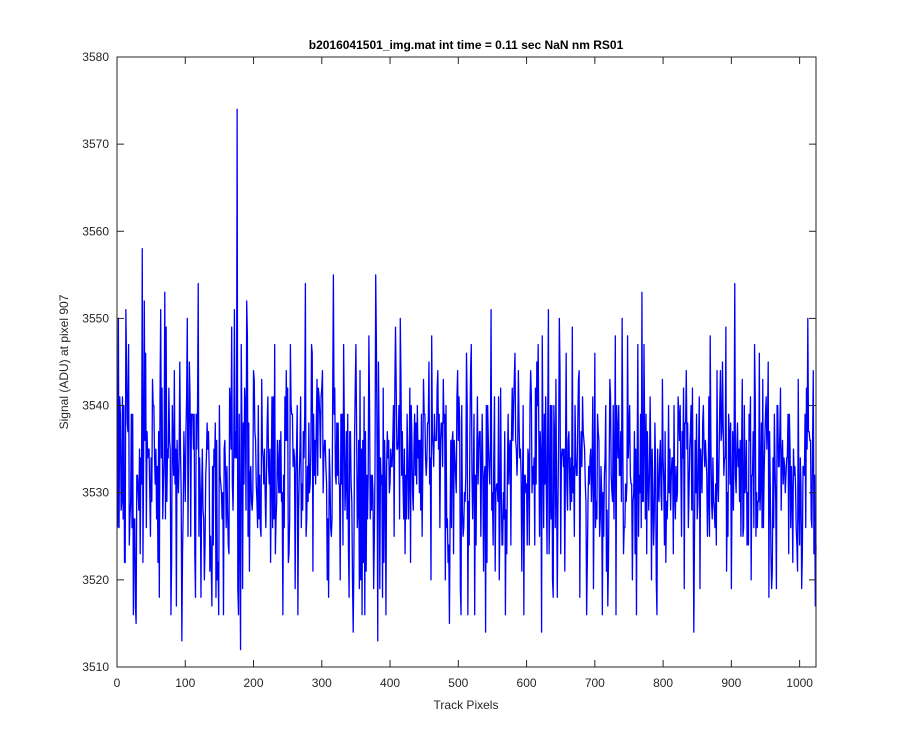 The height and width of the screenshot is (750, 900). Describe the element at coordinates (390, 683) in the screenshot. I see `x-tick-label: 400` at that location.